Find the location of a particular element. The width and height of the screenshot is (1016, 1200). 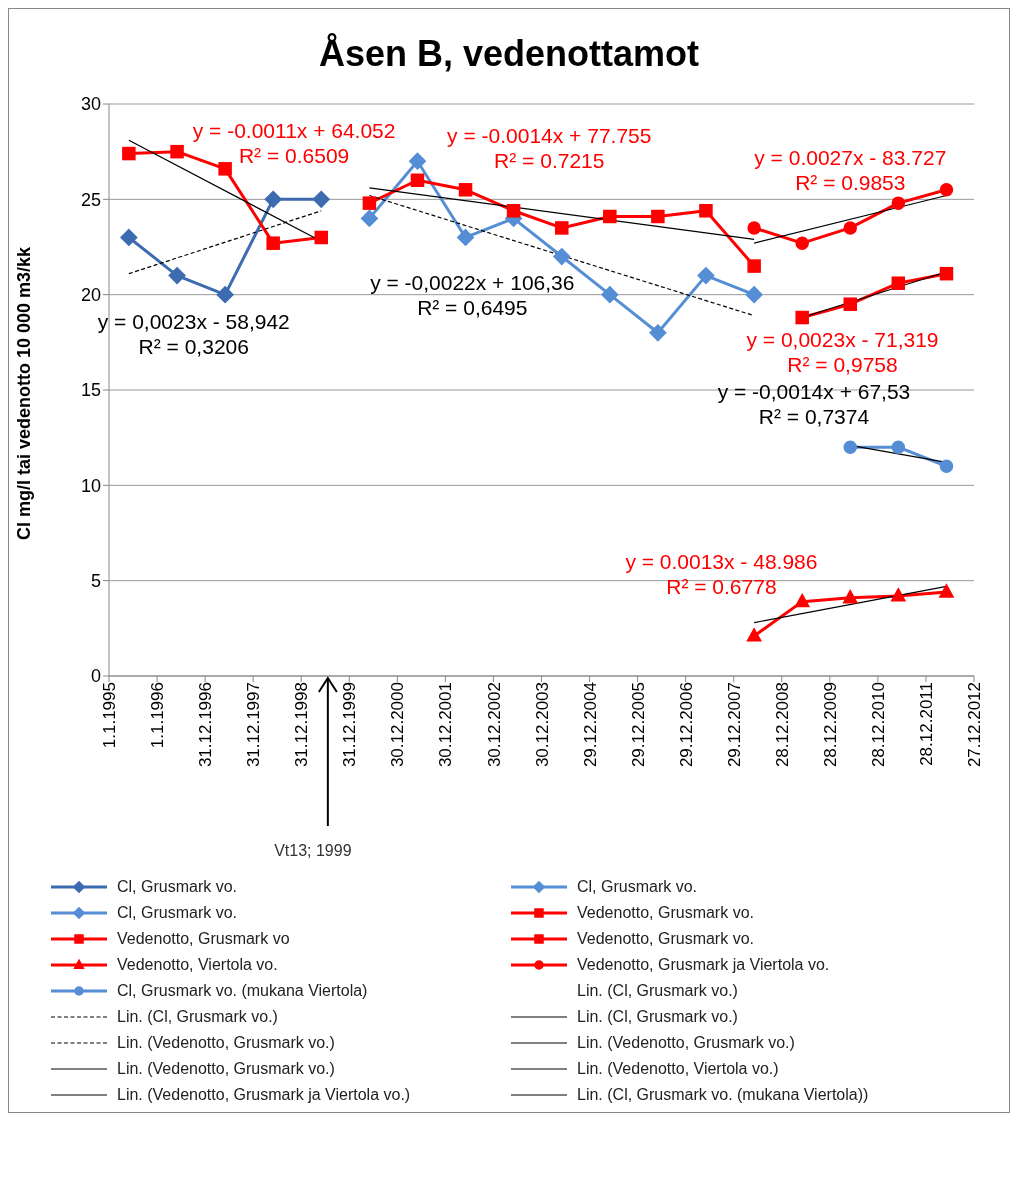

x-tick-label: 30.12.2002 is located at coordinates (494, 725).